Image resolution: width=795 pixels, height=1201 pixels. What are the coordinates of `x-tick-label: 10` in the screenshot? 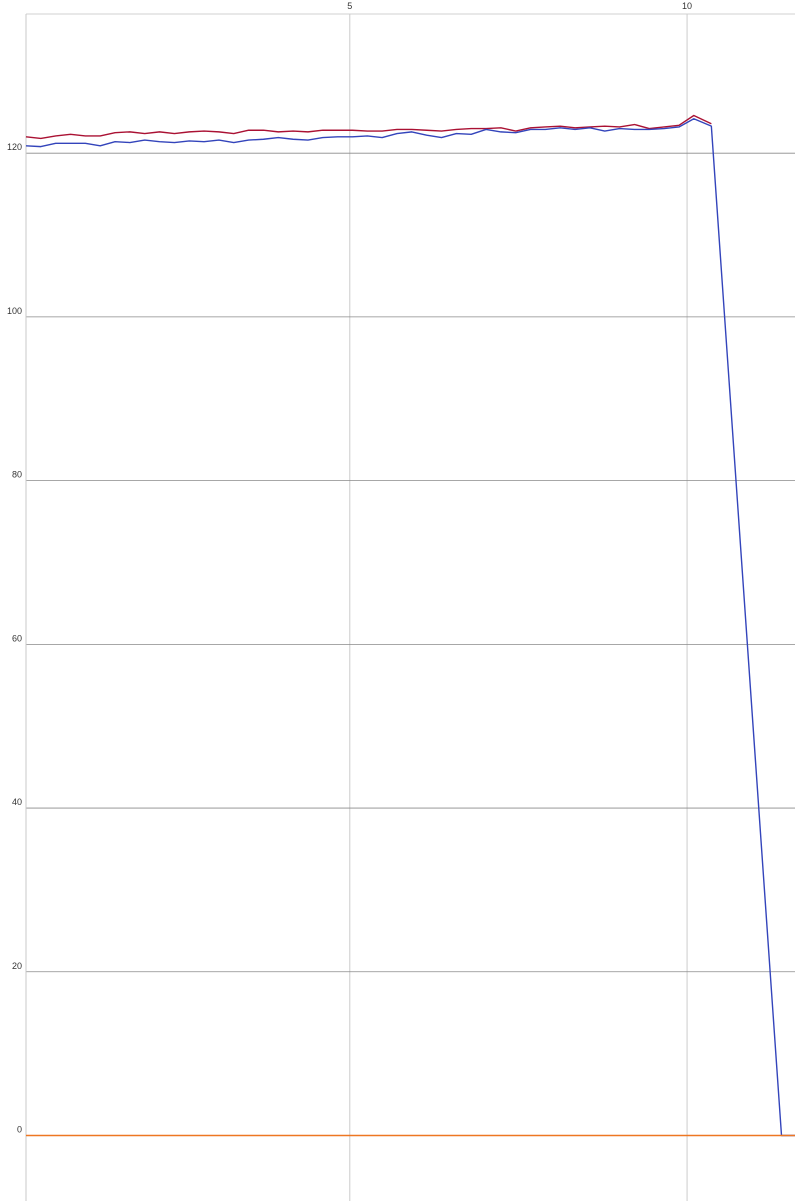 It's located at (687, 6).